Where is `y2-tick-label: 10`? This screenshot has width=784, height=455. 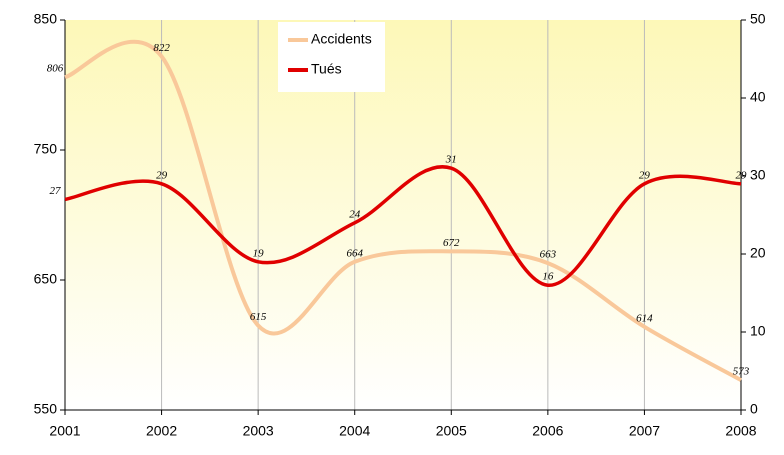
y2-tick-label: 10 is located at coordinates (758, 331).